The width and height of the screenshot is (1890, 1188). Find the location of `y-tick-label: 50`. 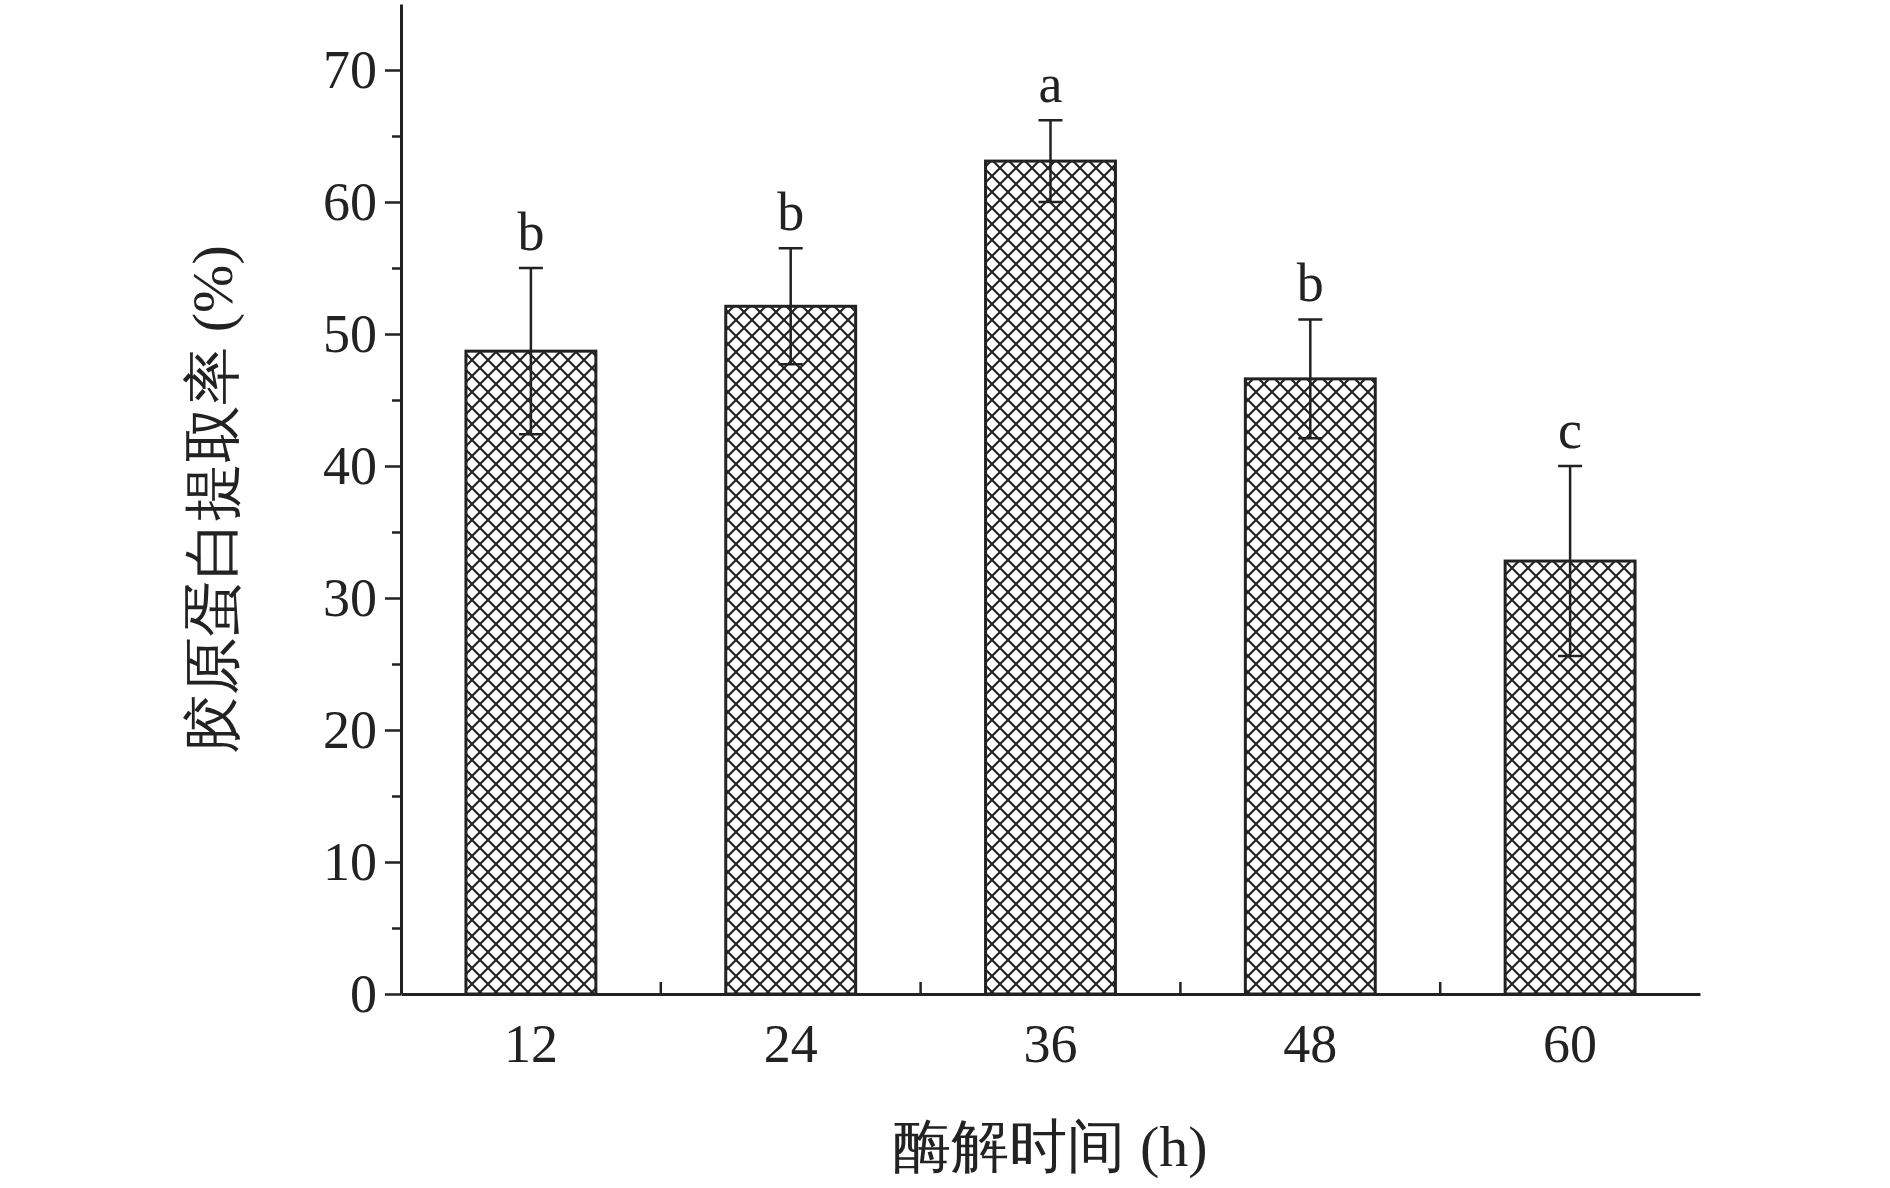

y-tick-label: 50 is located at coordinates (350, 333).